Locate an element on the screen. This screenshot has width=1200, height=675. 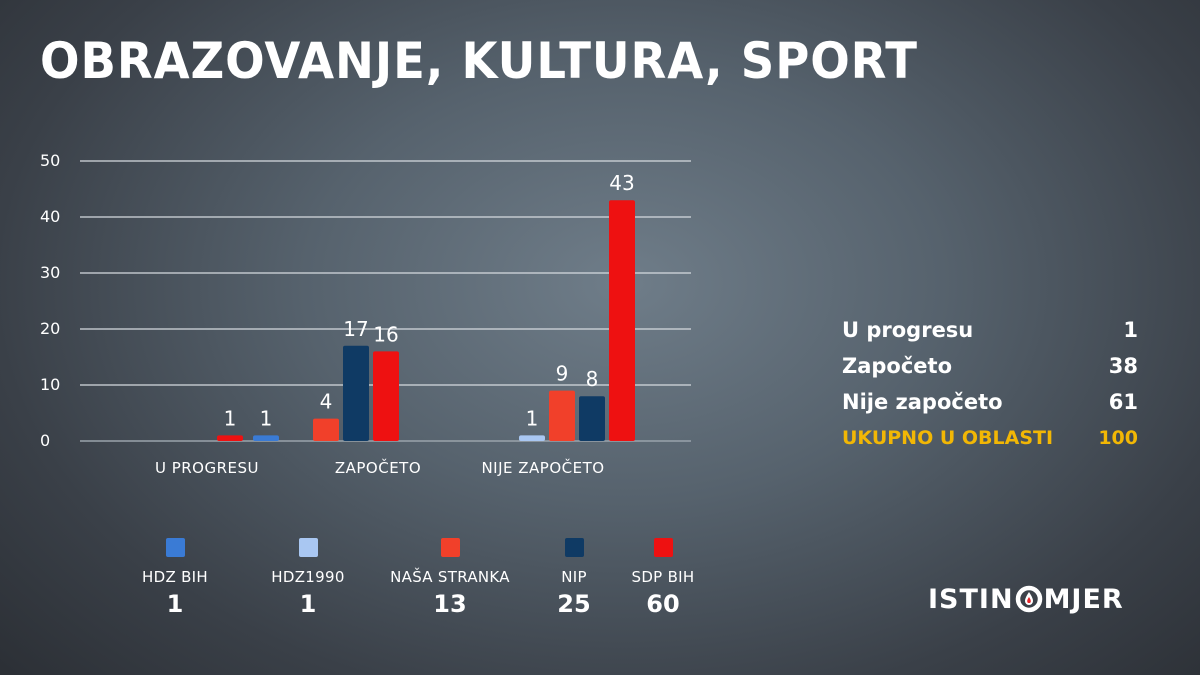
istinomjer-logo-mark-icon is located at coordinates (1028, 599).